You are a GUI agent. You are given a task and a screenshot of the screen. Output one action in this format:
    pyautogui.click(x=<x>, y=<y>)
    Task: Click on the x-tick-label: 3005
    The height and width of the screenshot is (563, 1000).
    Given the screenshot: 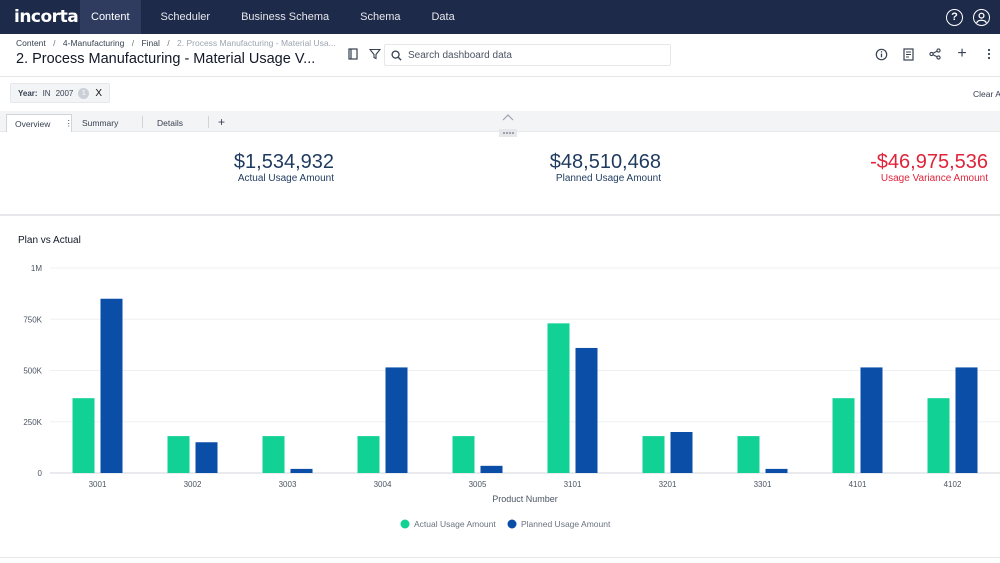 What is the action you would take?
    pyautogui.click(x=478, y=484)
    